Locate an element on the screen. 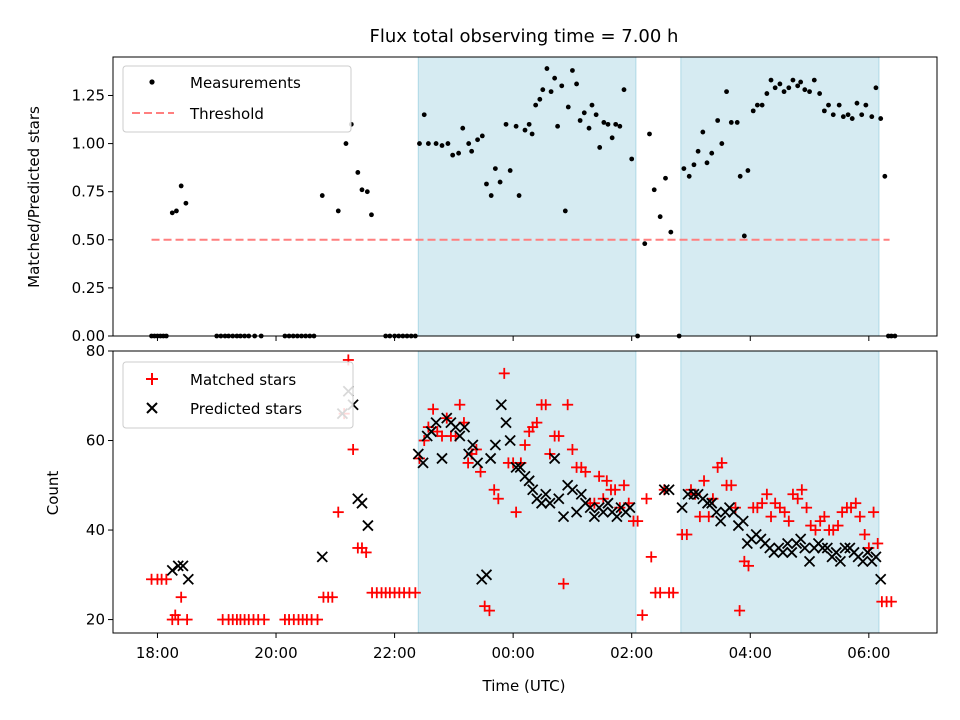  legend-predicted-marker is located at coordinates (152, 408).